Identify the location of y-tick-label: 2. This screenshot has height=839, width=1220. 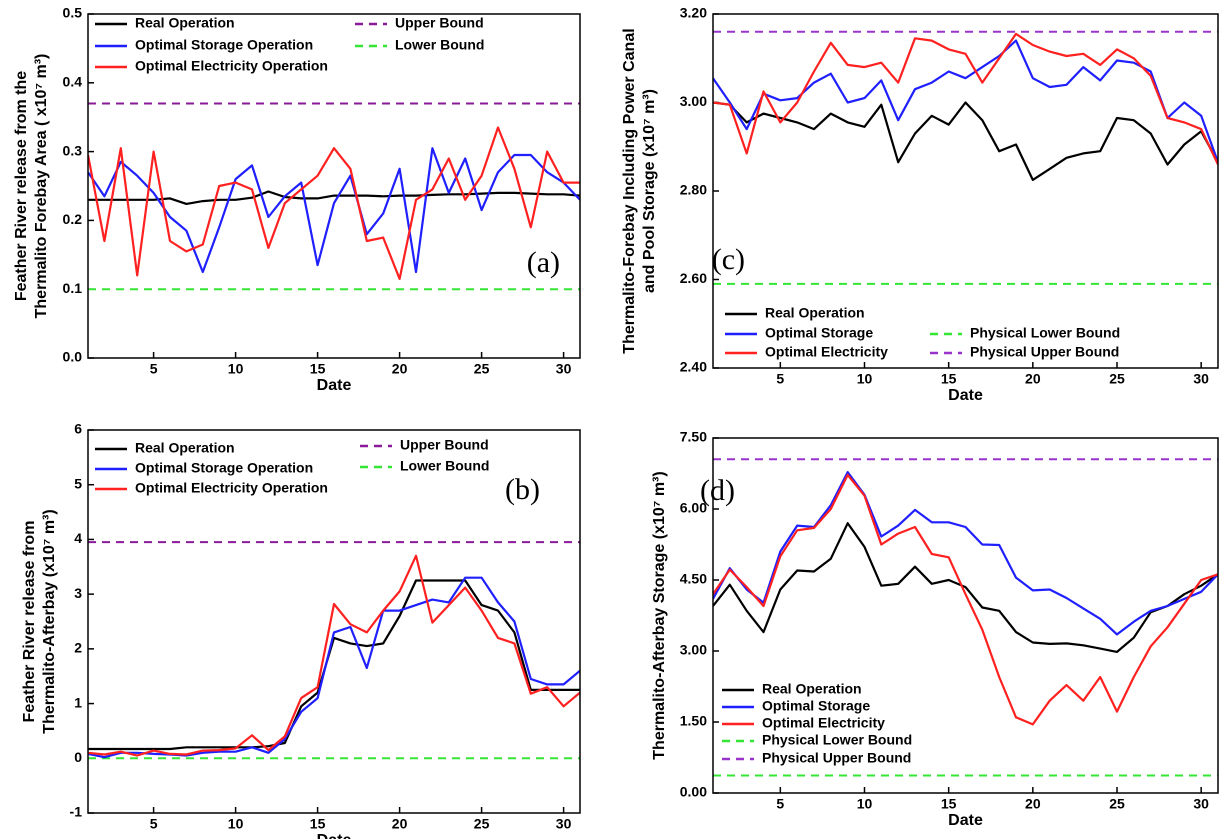
(78, 648).